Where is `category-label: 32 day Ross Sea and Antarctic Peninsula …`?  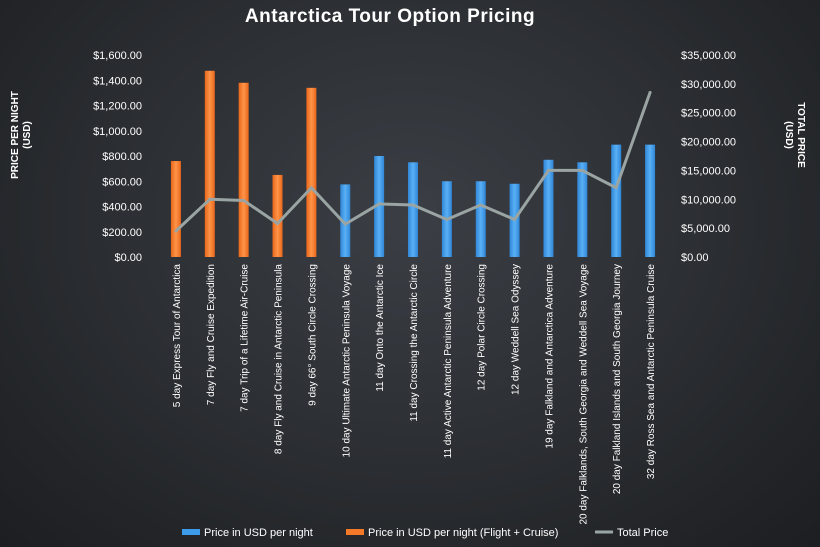 category-label: 32 day Ross Sea and Antarctic Peninsula … is located at coordinates (651, 372).